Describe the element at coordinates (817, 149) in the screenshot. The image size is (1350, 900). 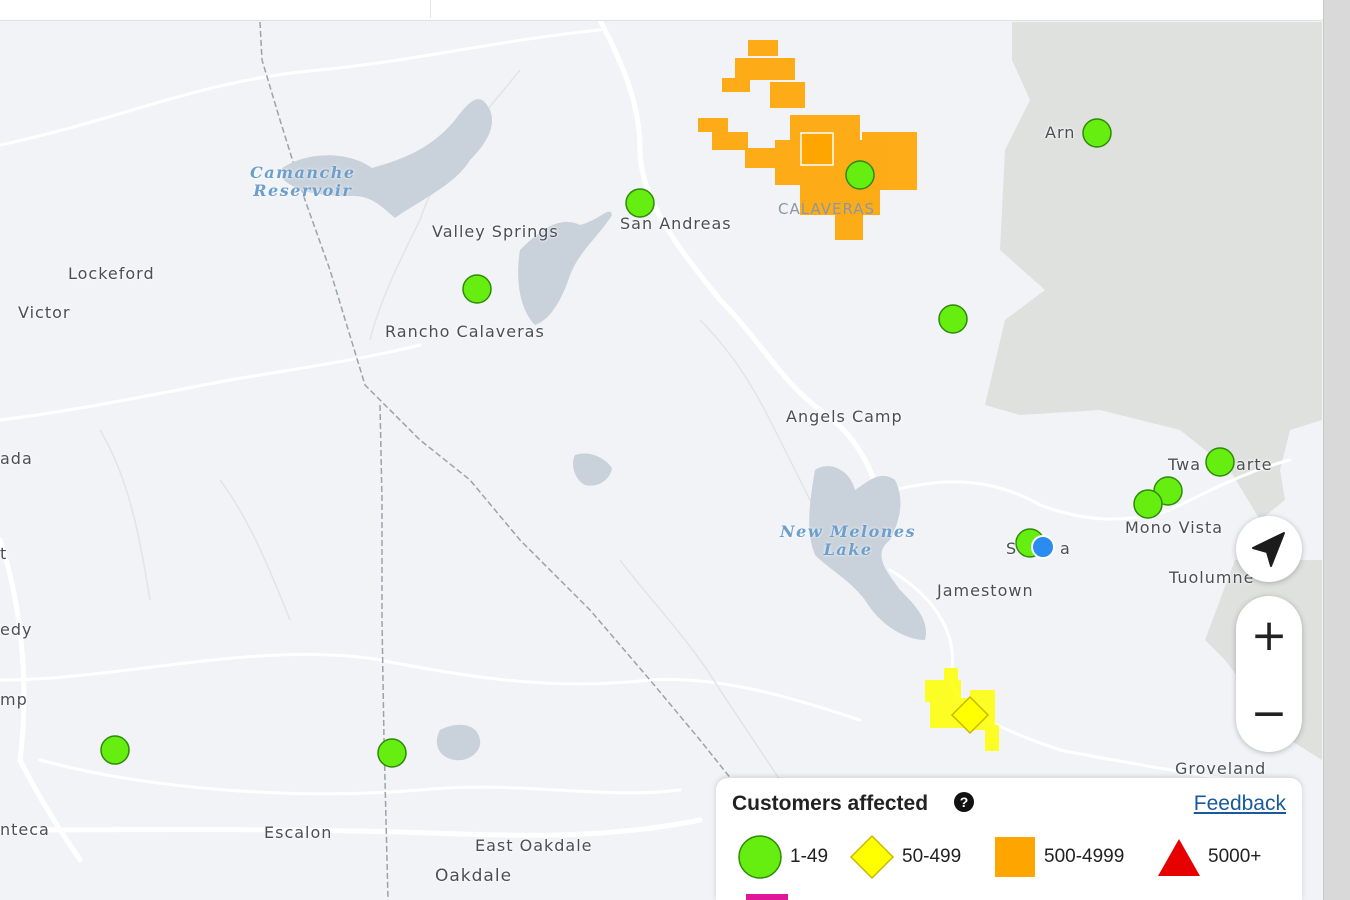
I see `outage-marker-orange` at that location.